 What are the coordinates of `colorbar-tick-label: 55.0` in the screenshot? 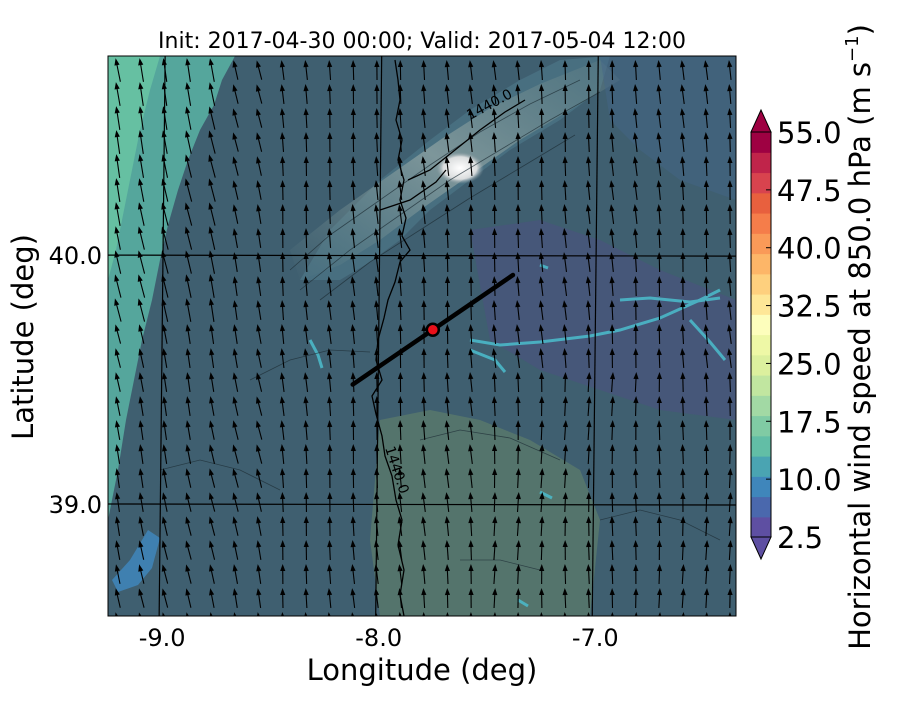 It's located at (809, 133).